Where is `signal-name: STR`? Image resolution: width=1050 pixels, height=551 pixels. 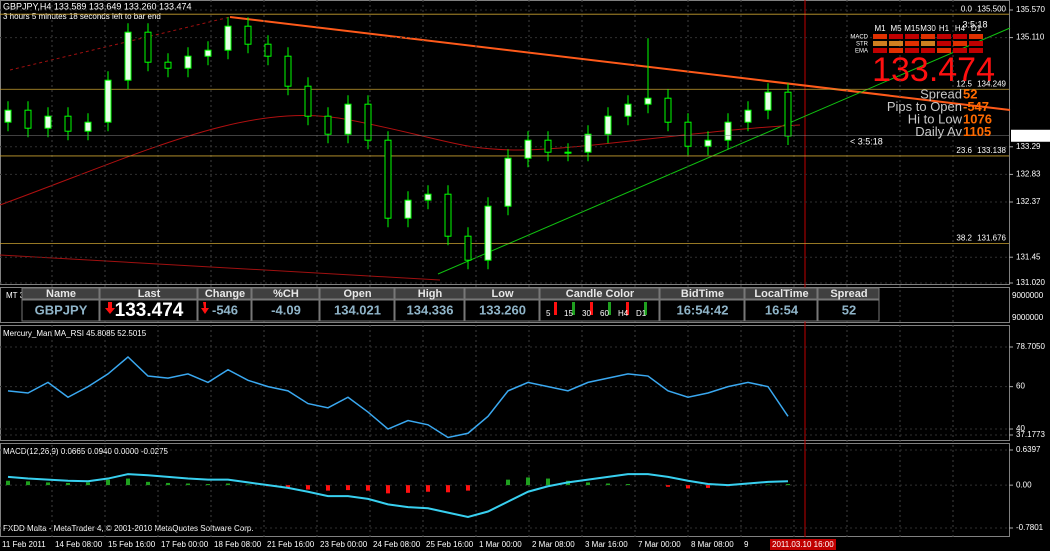
signal-name: STR is located at coordinates (862, 45).